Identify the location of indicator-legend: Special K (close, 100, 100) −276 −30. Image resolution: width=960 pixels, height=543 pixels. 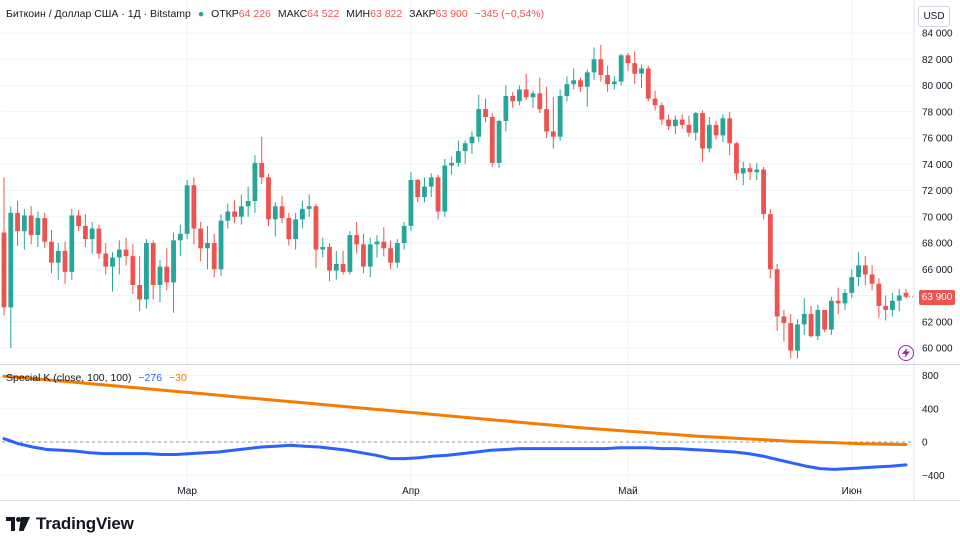
(98, 378).